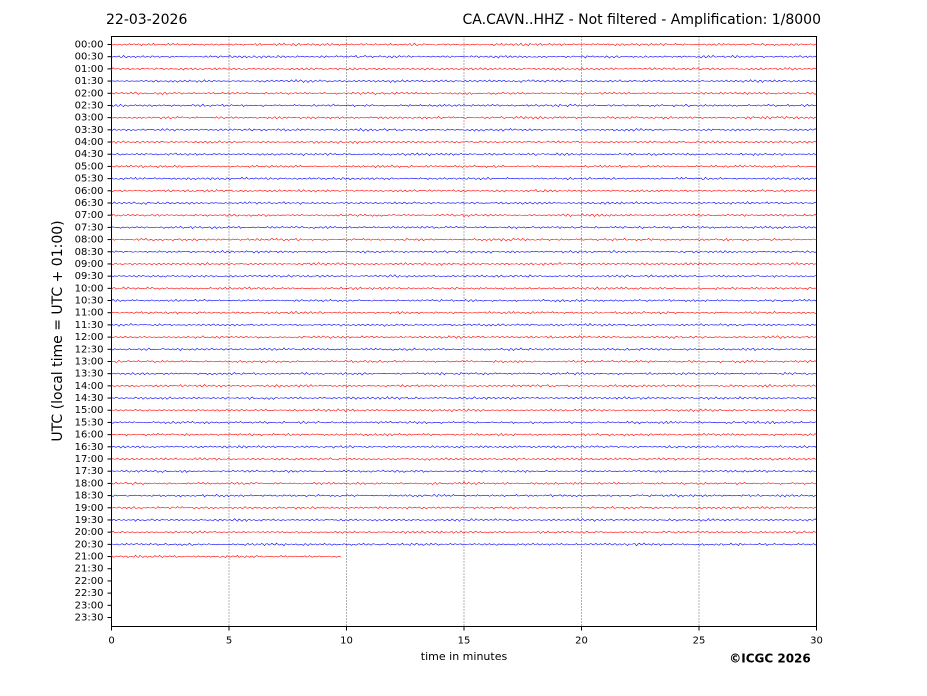 This screenshot has width=927, height=696. What do you see at coordinates (58, 330) in the screenshot?
I see `y-axis-label: UTC (local time = UTC + 01:00)` at bounding box center [58, 330].